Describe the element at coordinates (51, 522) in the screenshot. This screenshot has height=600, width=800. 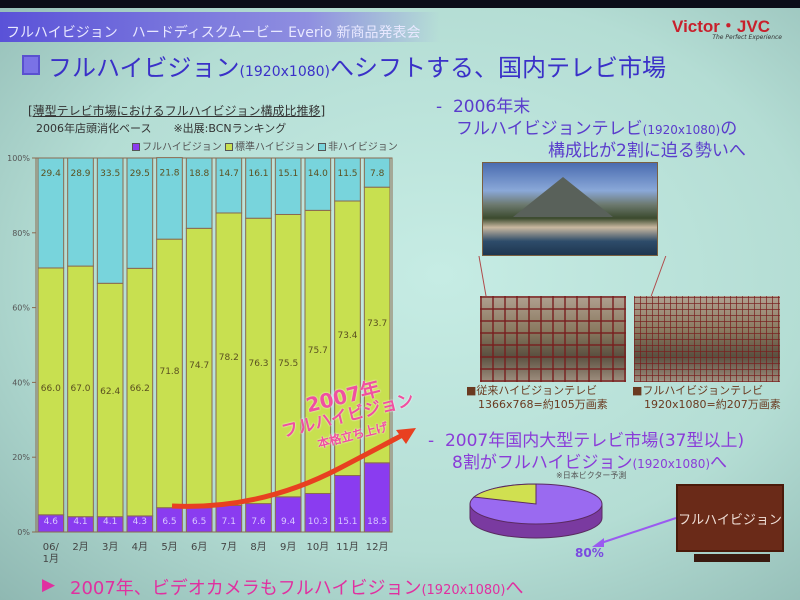
I see `data-label: 4.6` at that location.